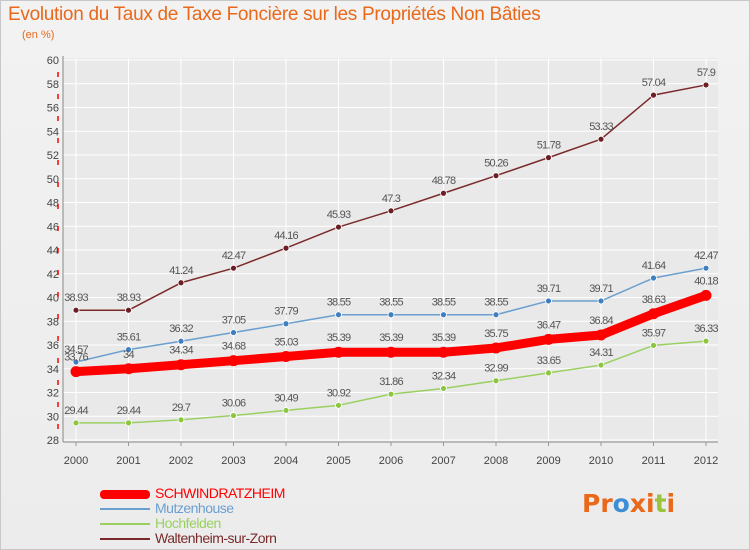 Image resolution: width=750 pixels, height=550 pixels. What do you see at coordinates (549, 325) in the screenshot?
I see `data-label: 36.47` at bounding box center [549, 325].